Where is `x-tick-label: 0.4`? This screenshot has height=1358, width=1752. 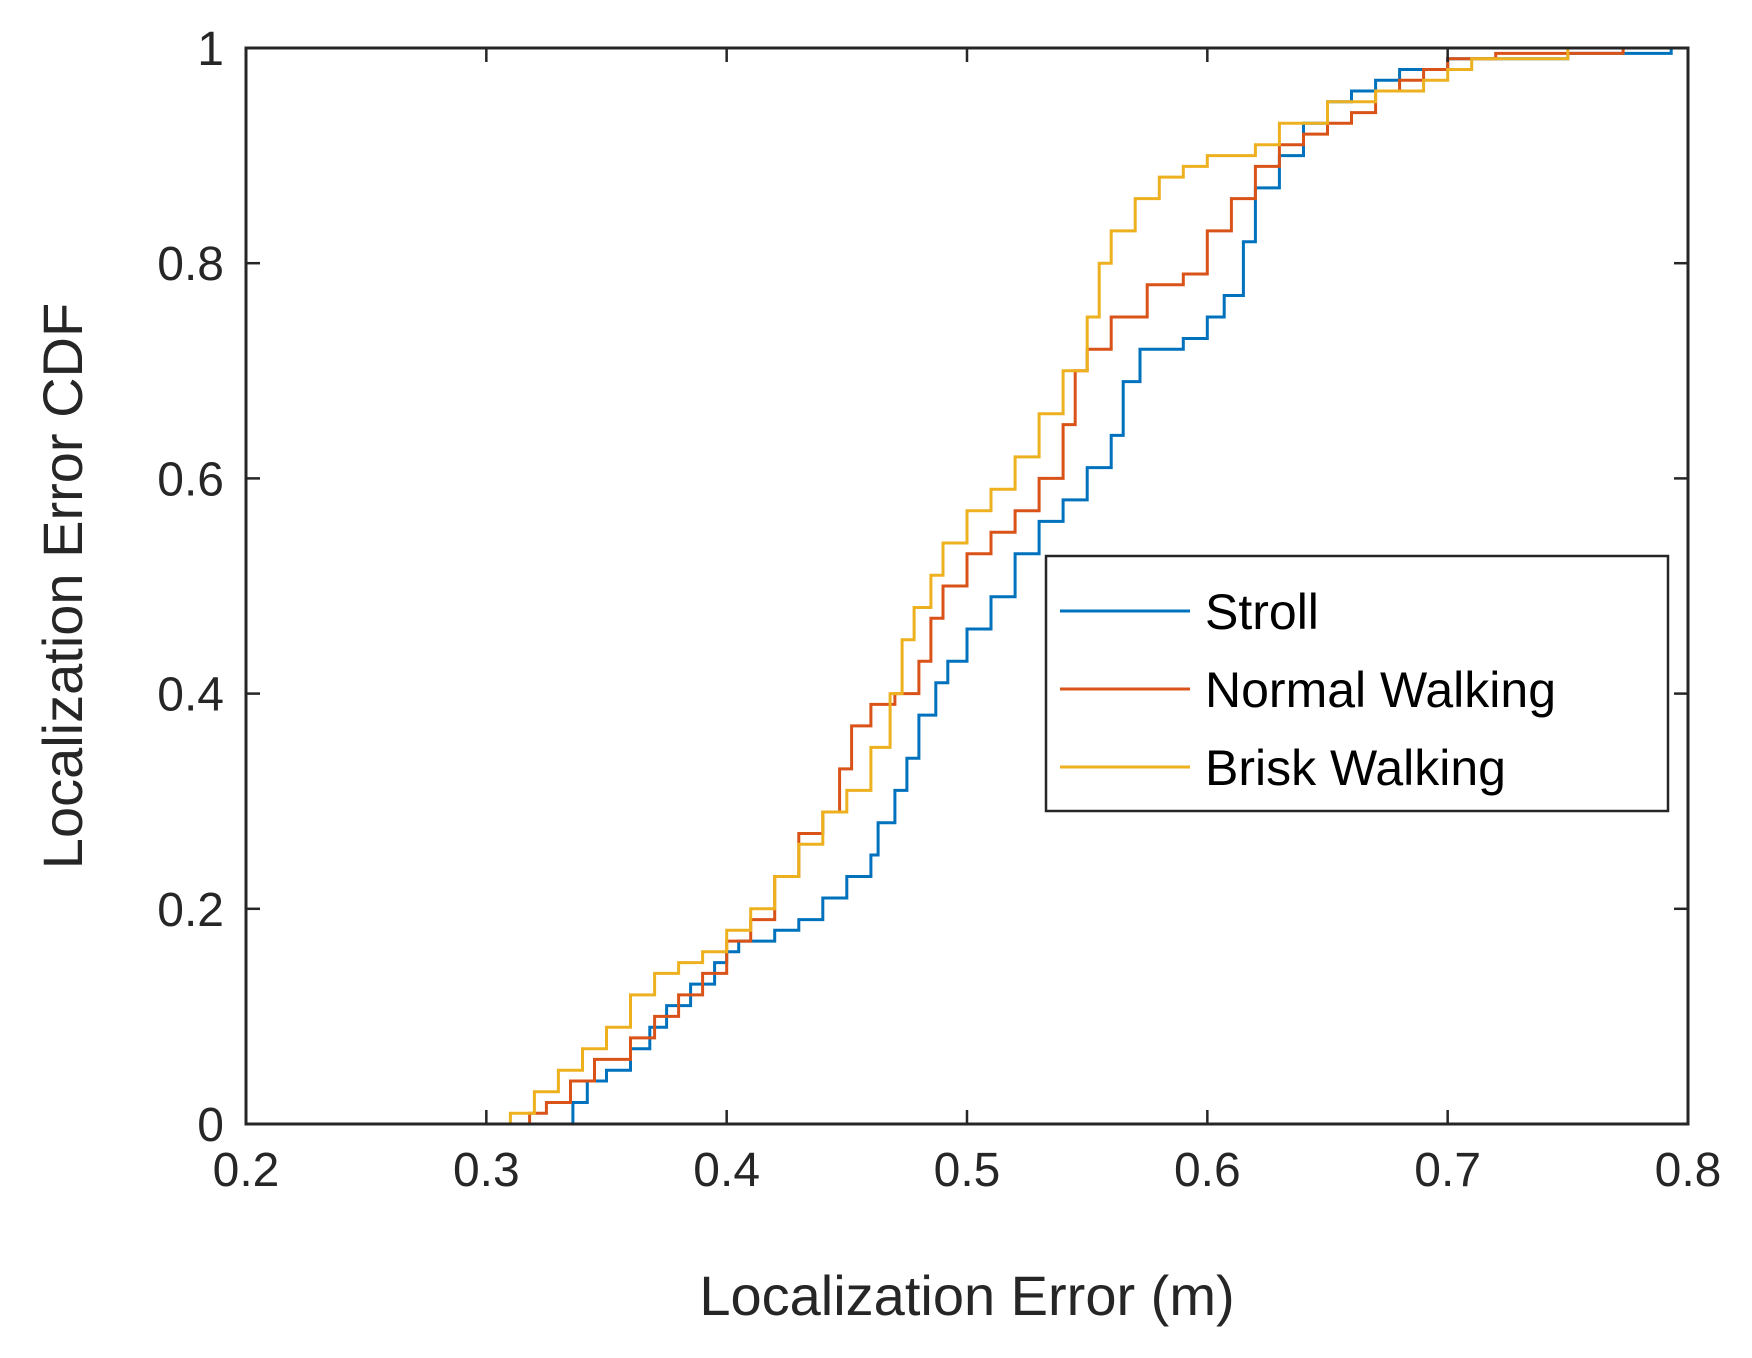
x-tick-label: 0.4 is located at coordinates (726, 1170).